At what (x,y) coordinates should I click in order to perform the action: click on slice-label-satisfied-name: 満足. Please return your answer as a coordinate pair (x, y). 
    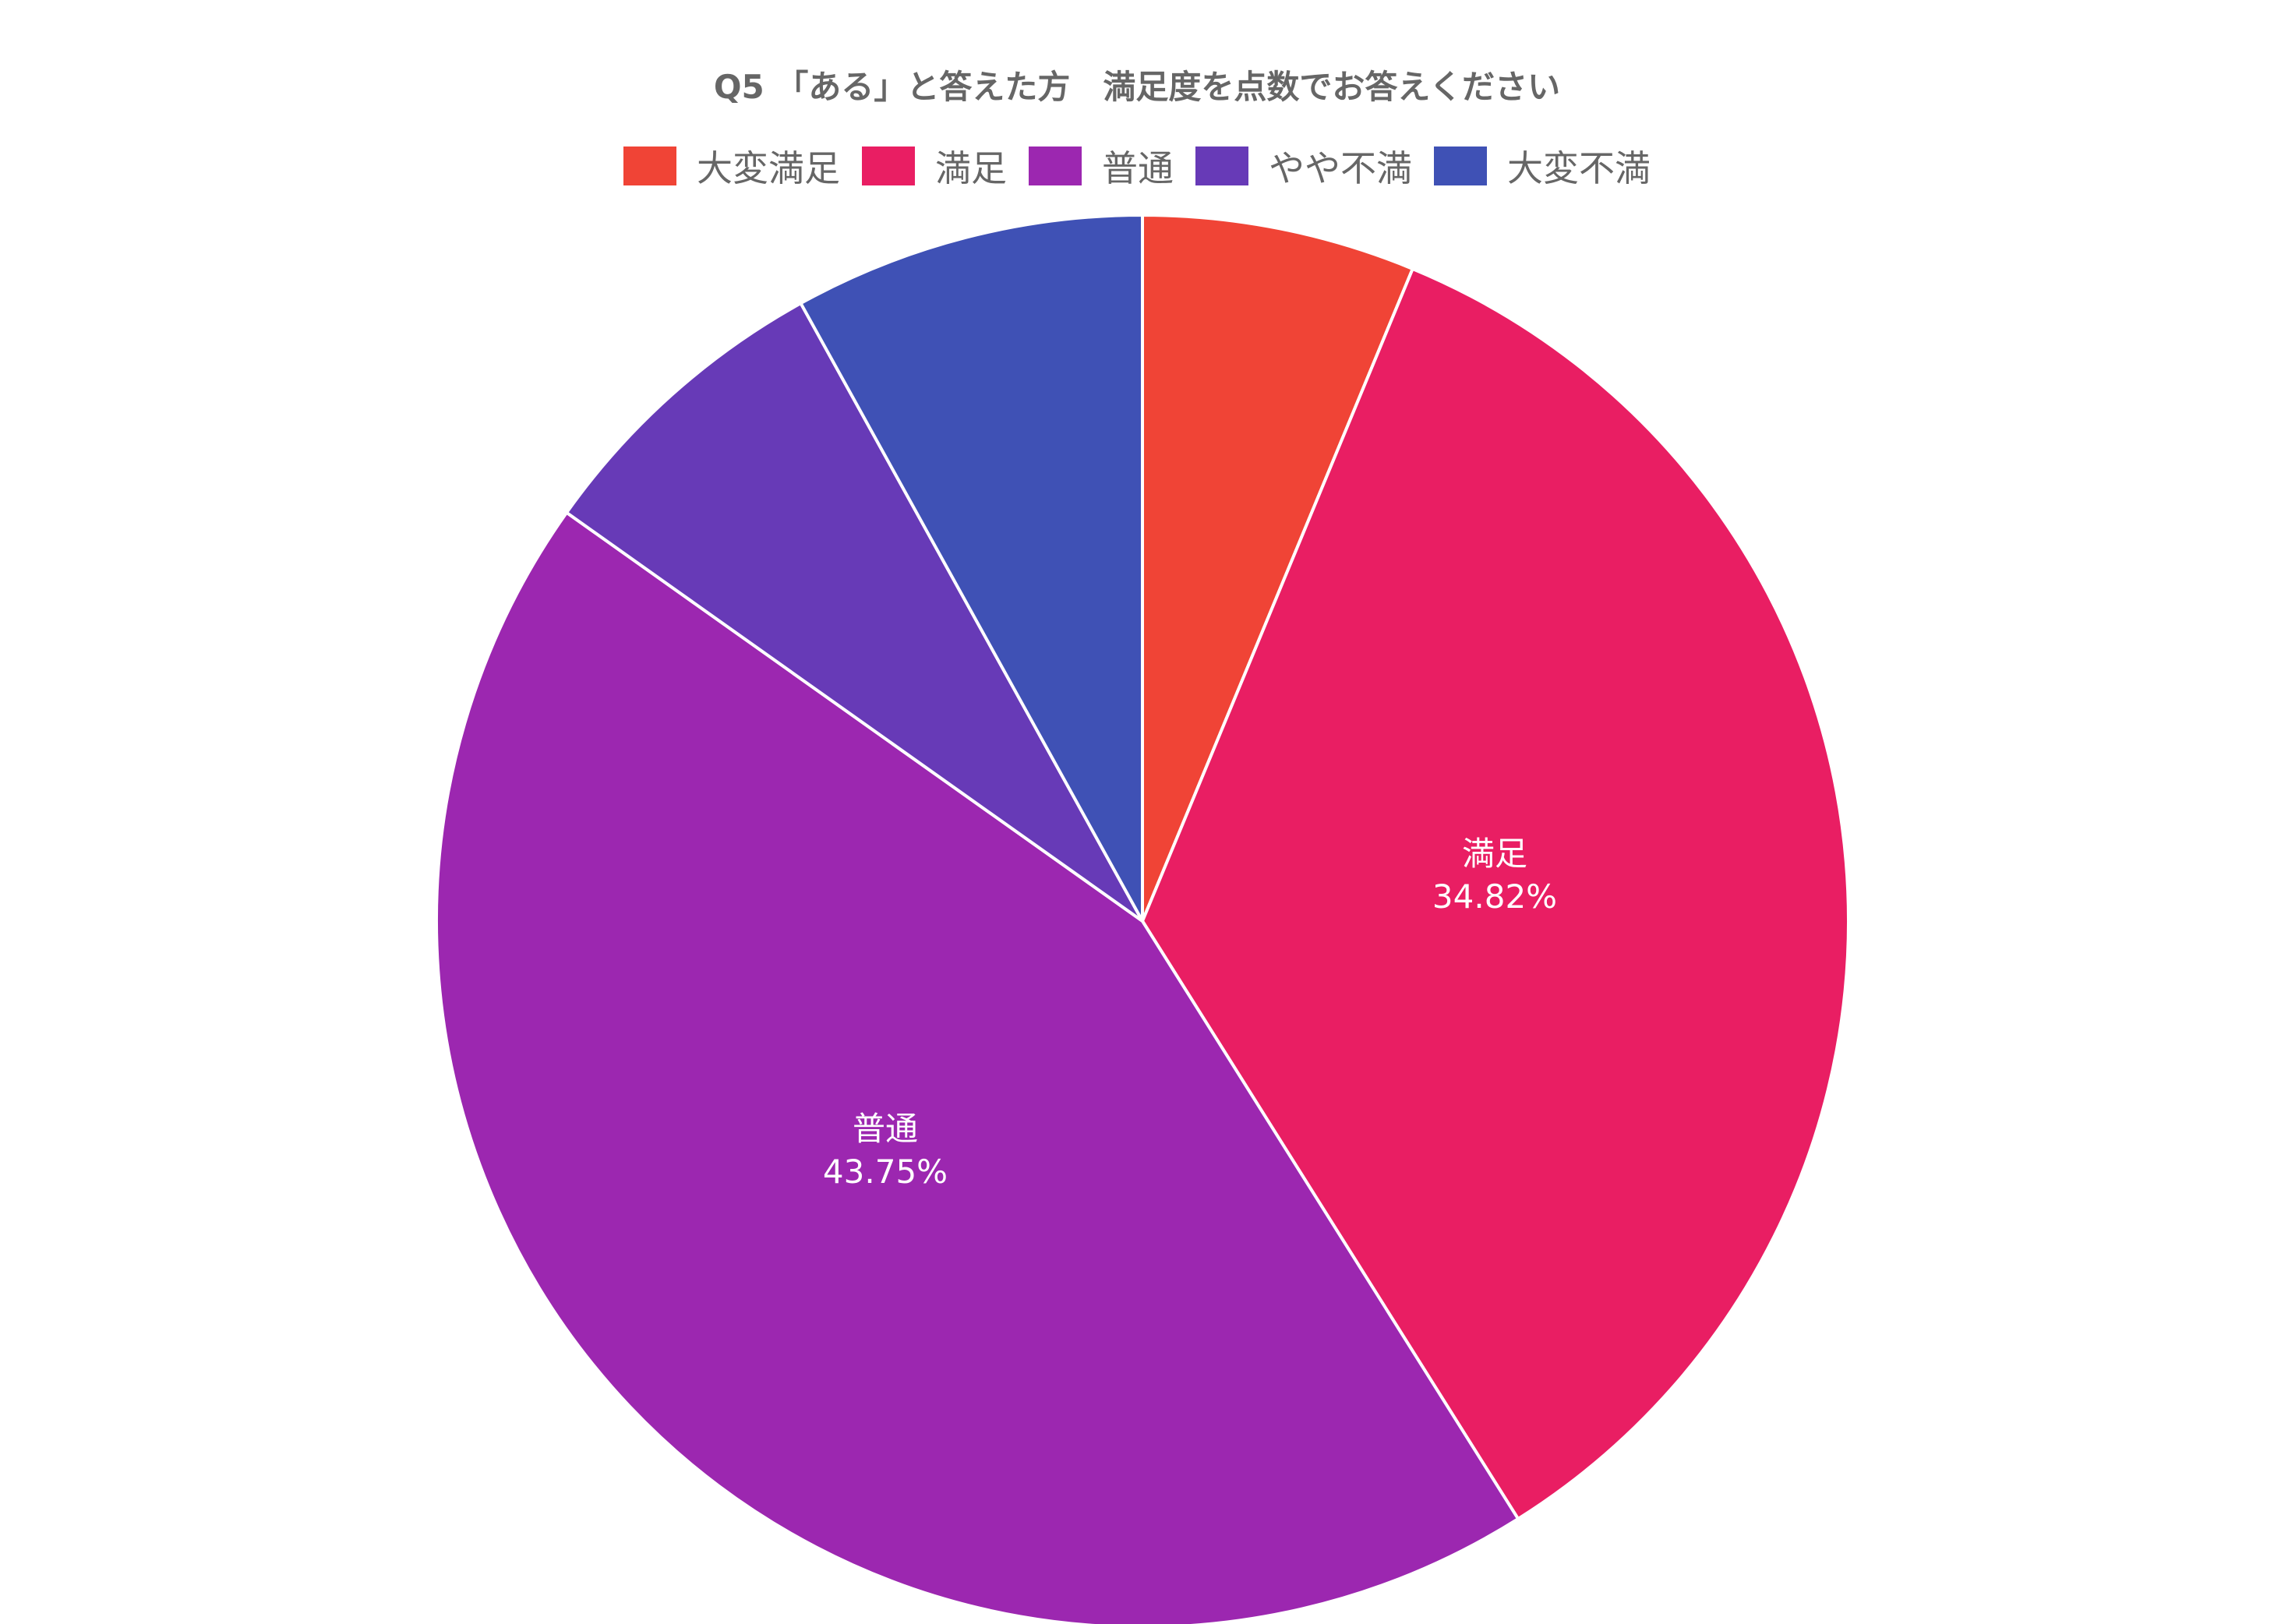
    Looking at the image, I should click on (1494, 854).